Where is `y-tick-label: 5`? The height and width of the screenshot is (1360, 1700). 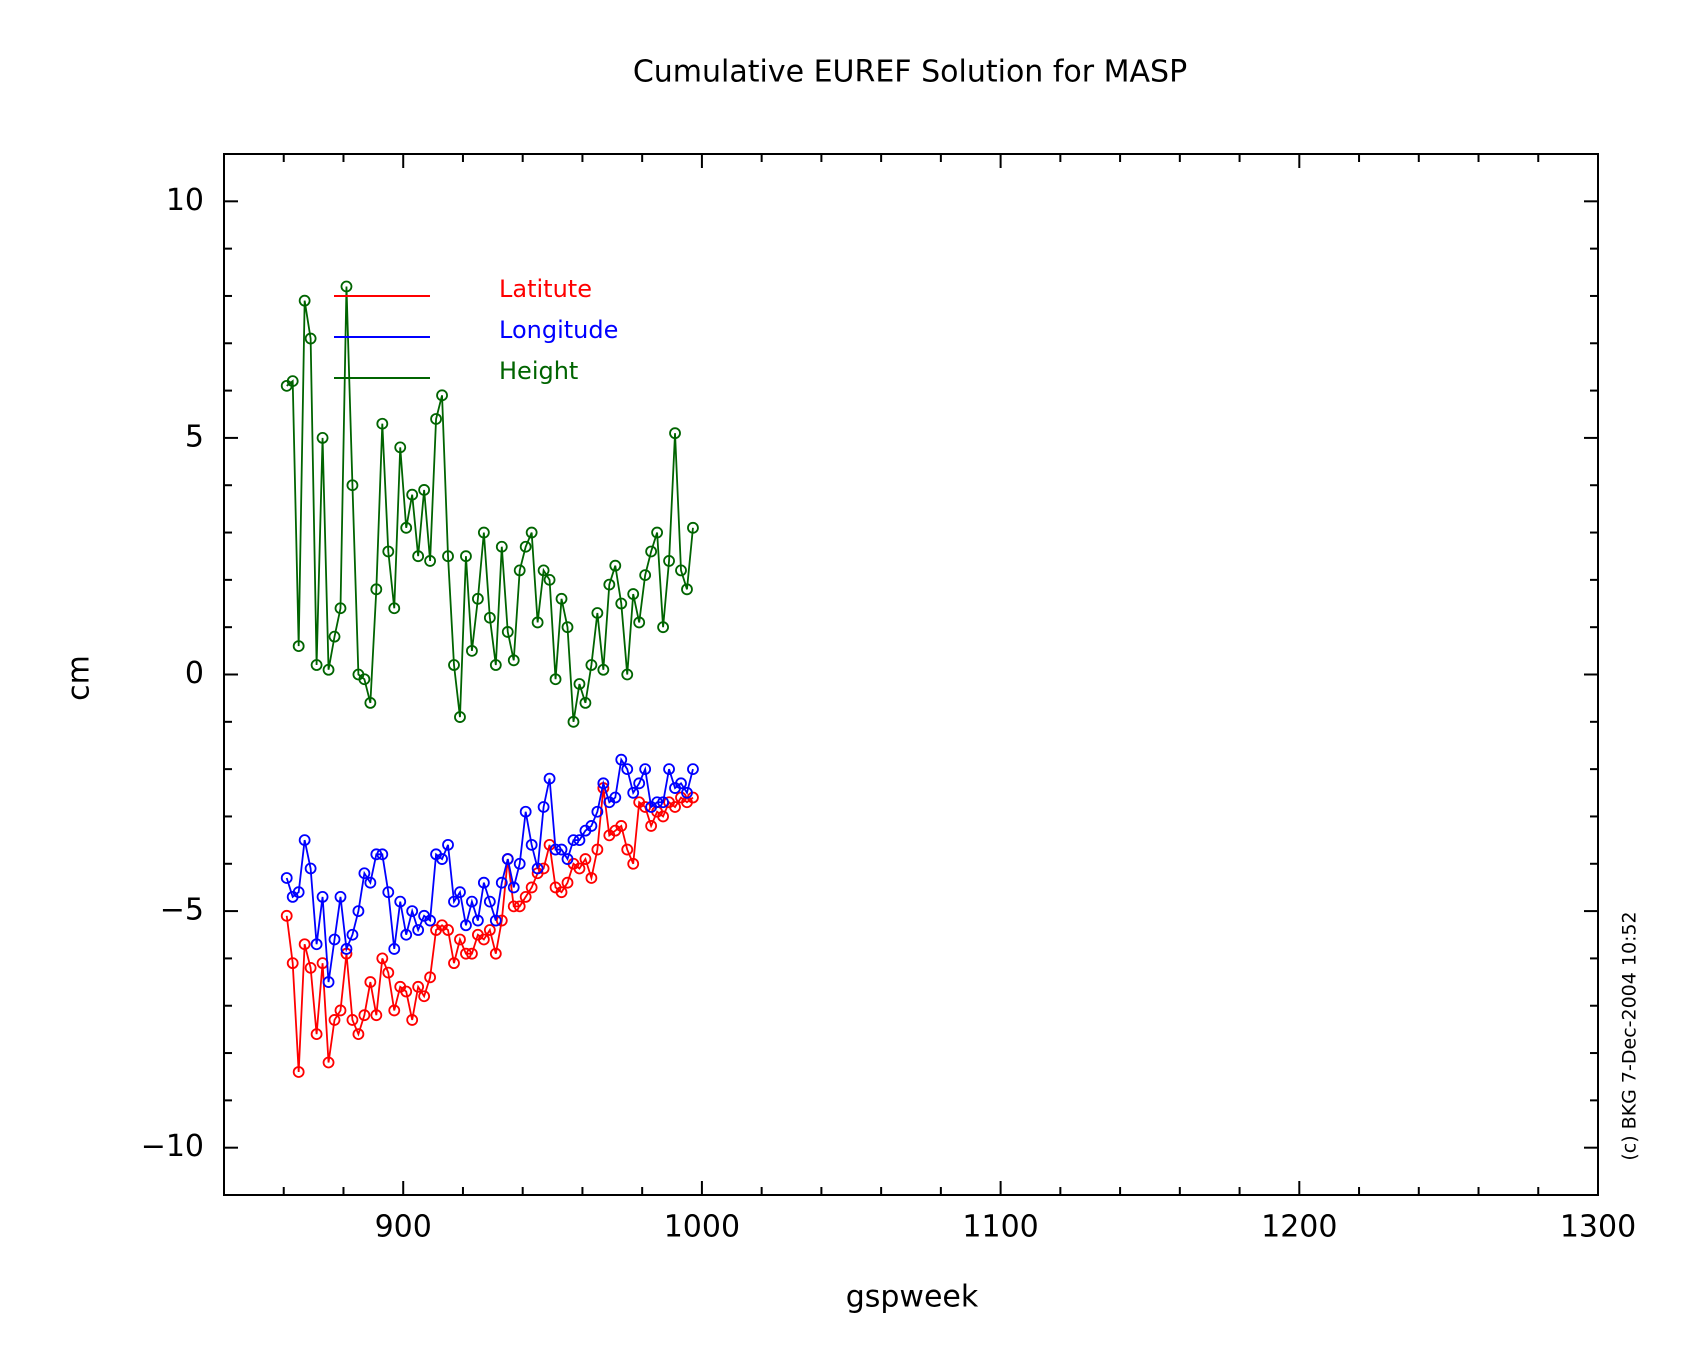 y-tick-label: 5 is located at coordinates (194, 436).